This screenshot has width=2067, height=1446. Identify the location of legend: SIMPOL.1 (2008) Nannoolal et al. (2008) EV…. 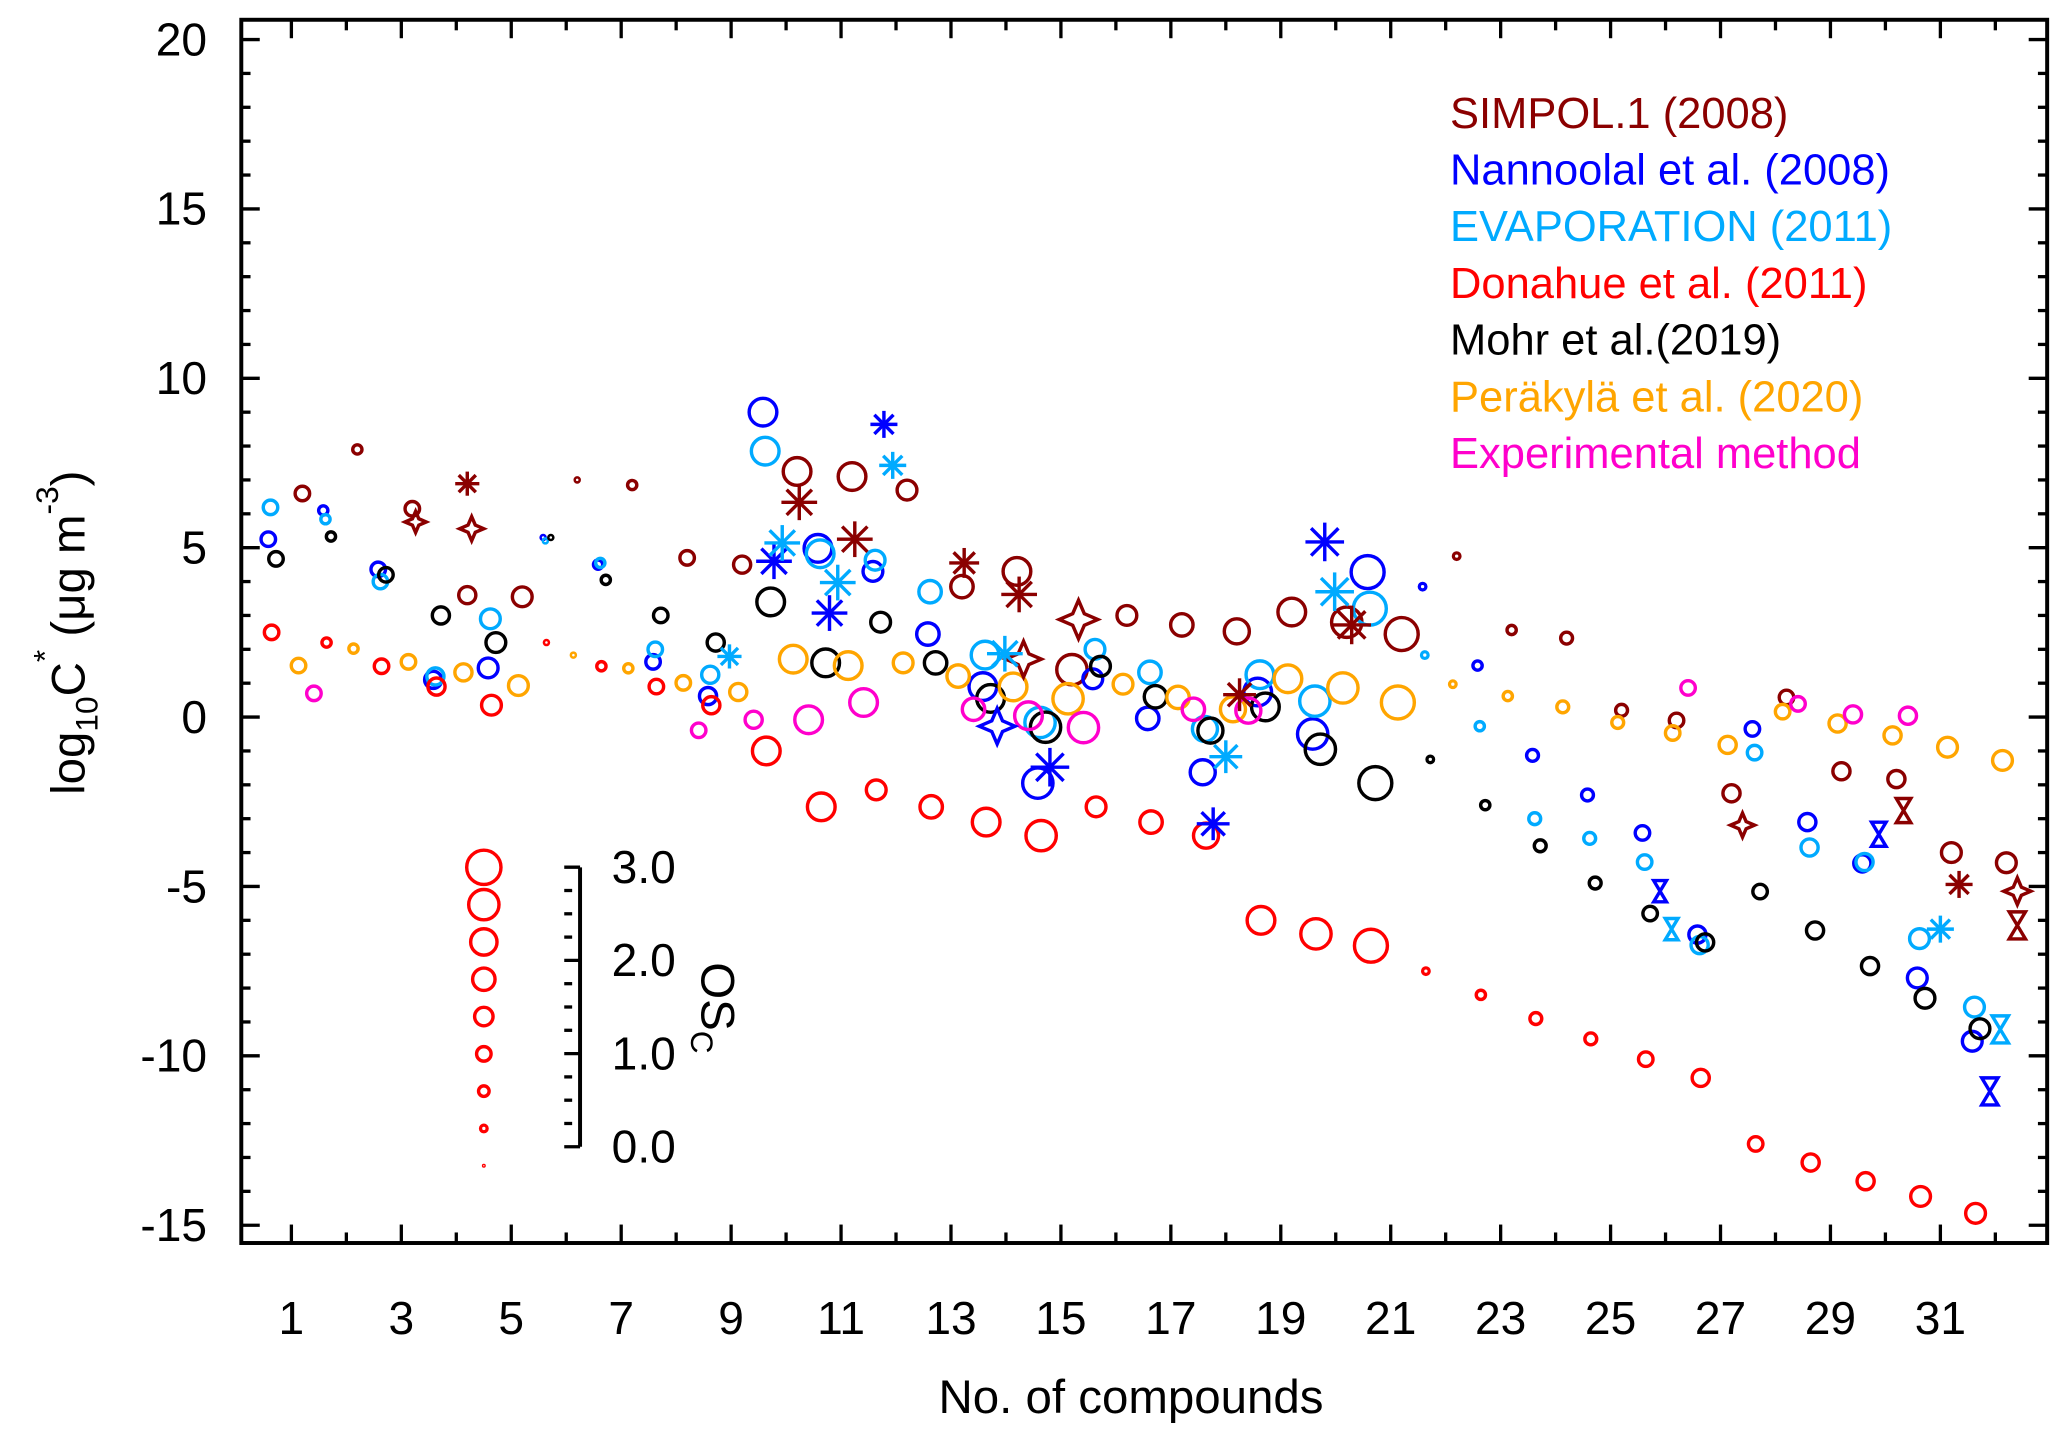
(1671, 284).